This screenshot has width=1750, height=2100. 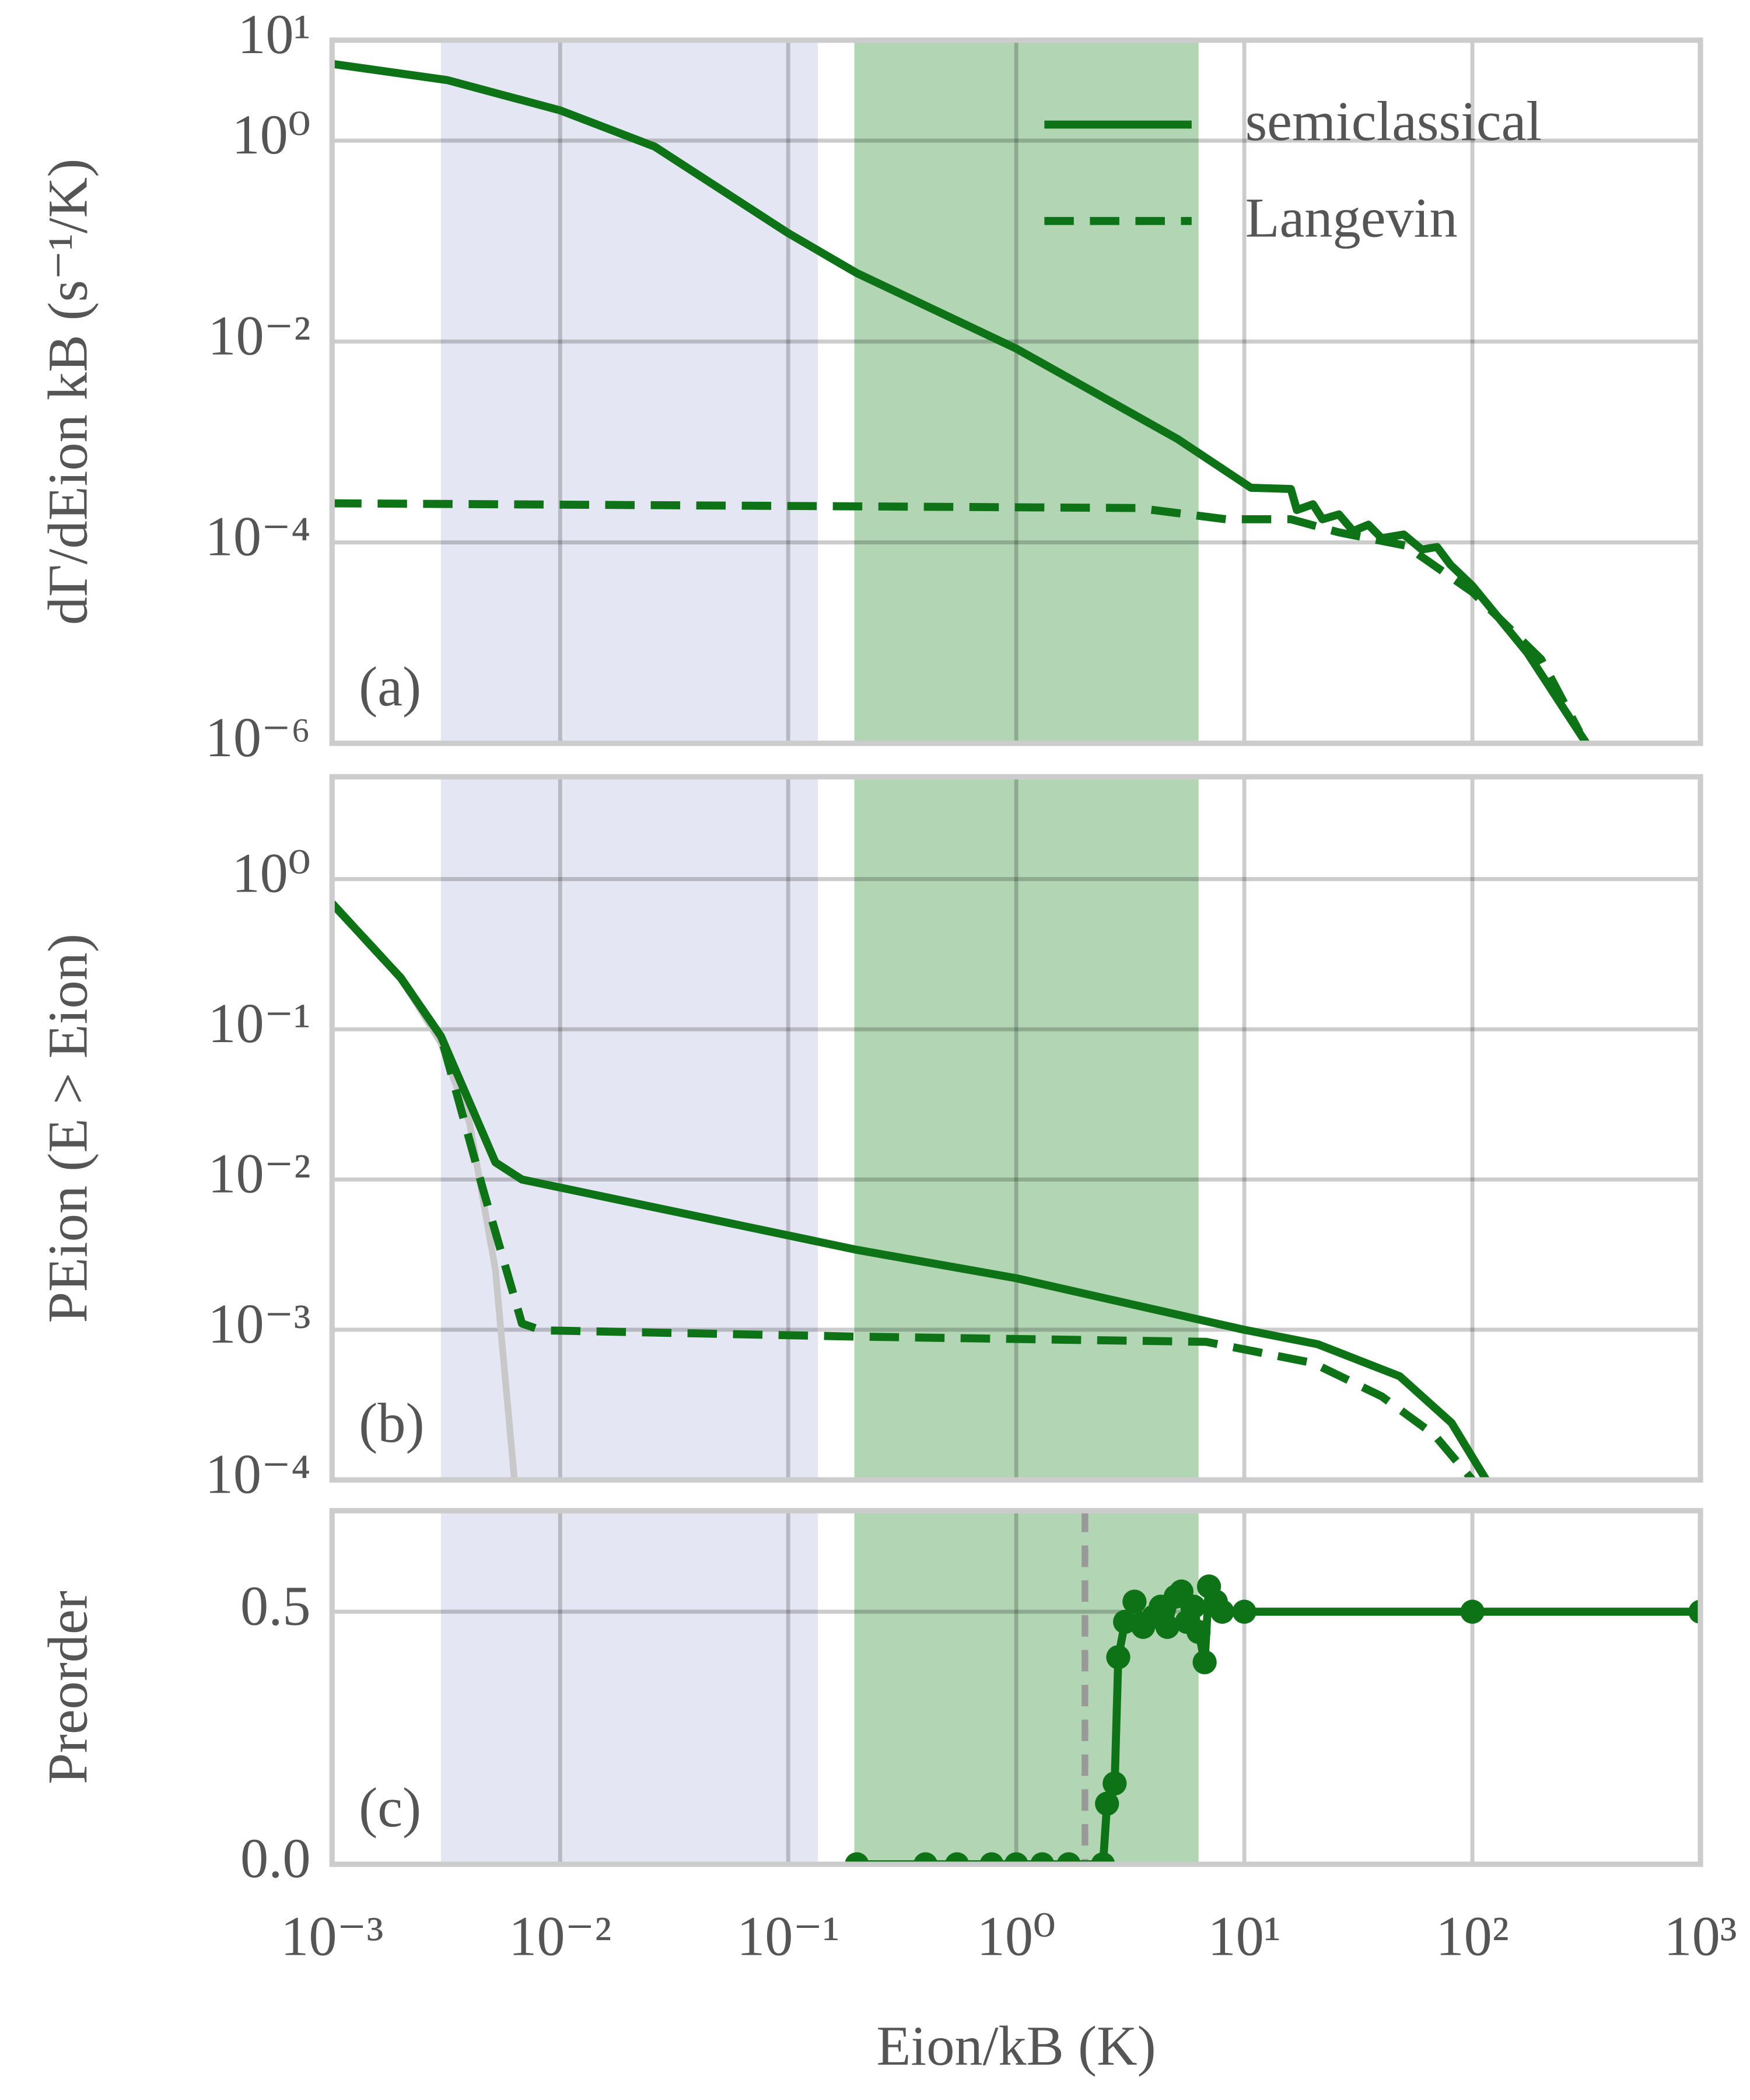 I want to click on x-tick-label: 10⁻³, so click(x=332, y=1936).